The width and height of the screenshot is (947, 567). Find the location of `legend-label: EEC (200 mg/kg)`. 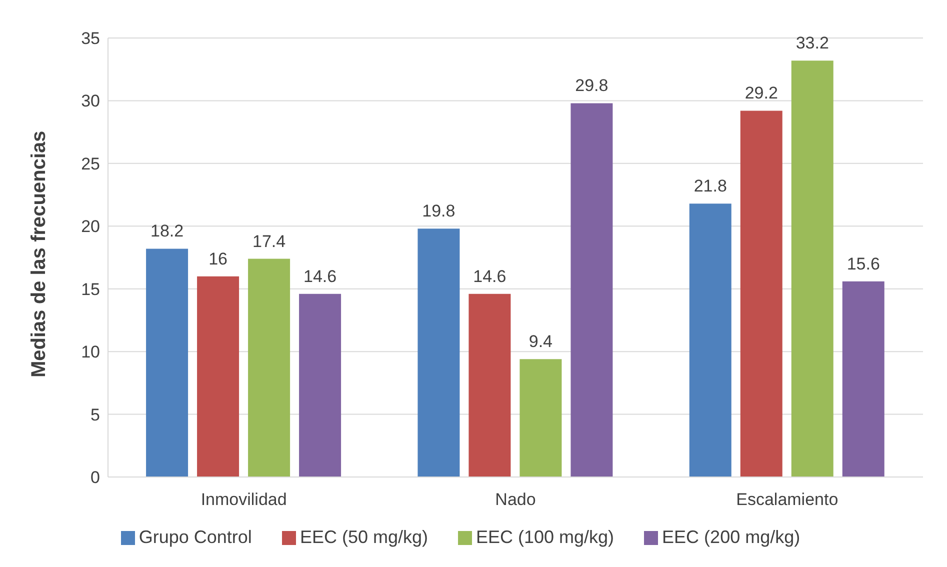

legend-label: EEC (200 mg/kg) is located at coordinates (731, 537).